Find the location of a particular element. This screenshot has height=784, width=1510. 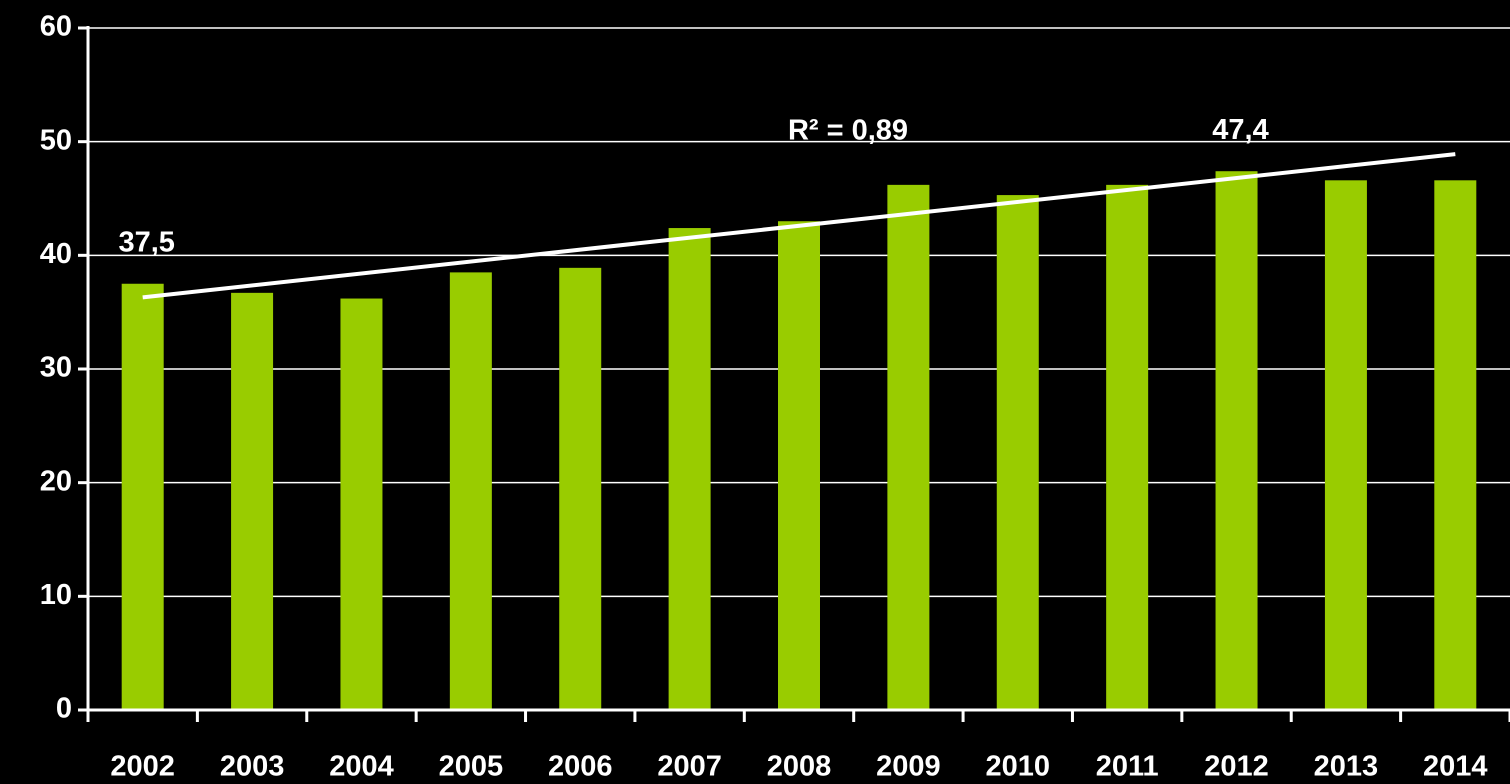

y-tick-label: 20 is located at coordinates (56, 481).